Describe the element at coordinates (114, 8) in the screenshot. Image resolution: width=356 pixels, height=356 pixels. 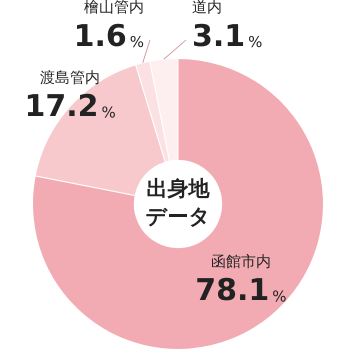
I see `slice-label: 檜山管内` at that location.